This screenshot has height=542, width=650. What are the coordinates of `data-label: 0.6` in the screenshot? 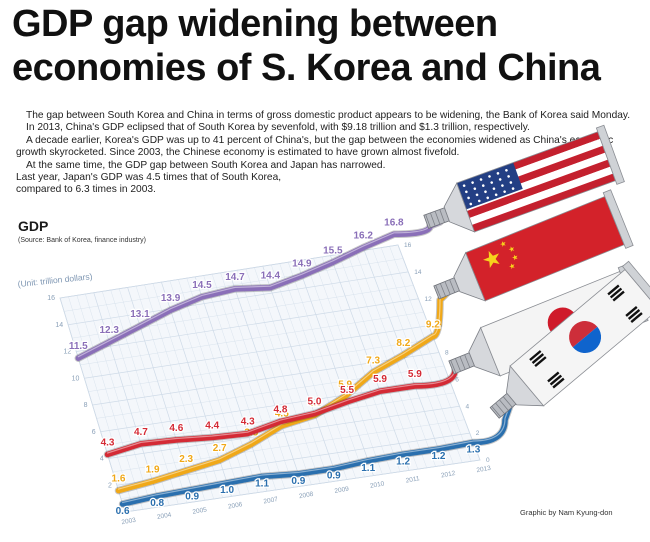 It's located at (123, 511).